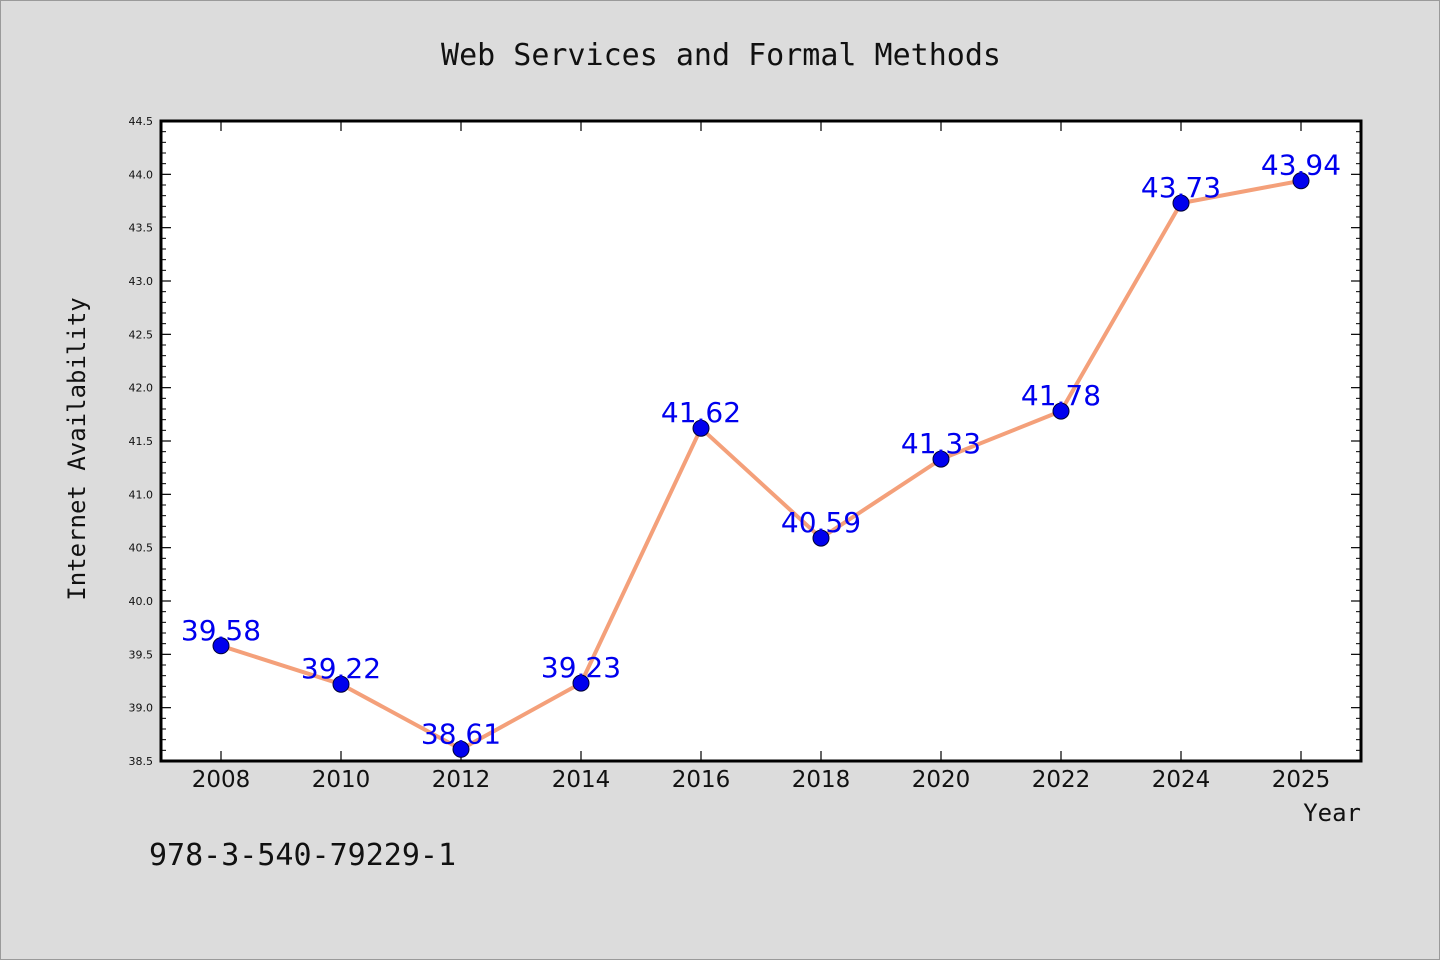 The image size is (1440, 960). What do you see at coordinates (1181, 187) in the screenshot?
I see `data-label: 43.73` at bounding box center [1181, 187].